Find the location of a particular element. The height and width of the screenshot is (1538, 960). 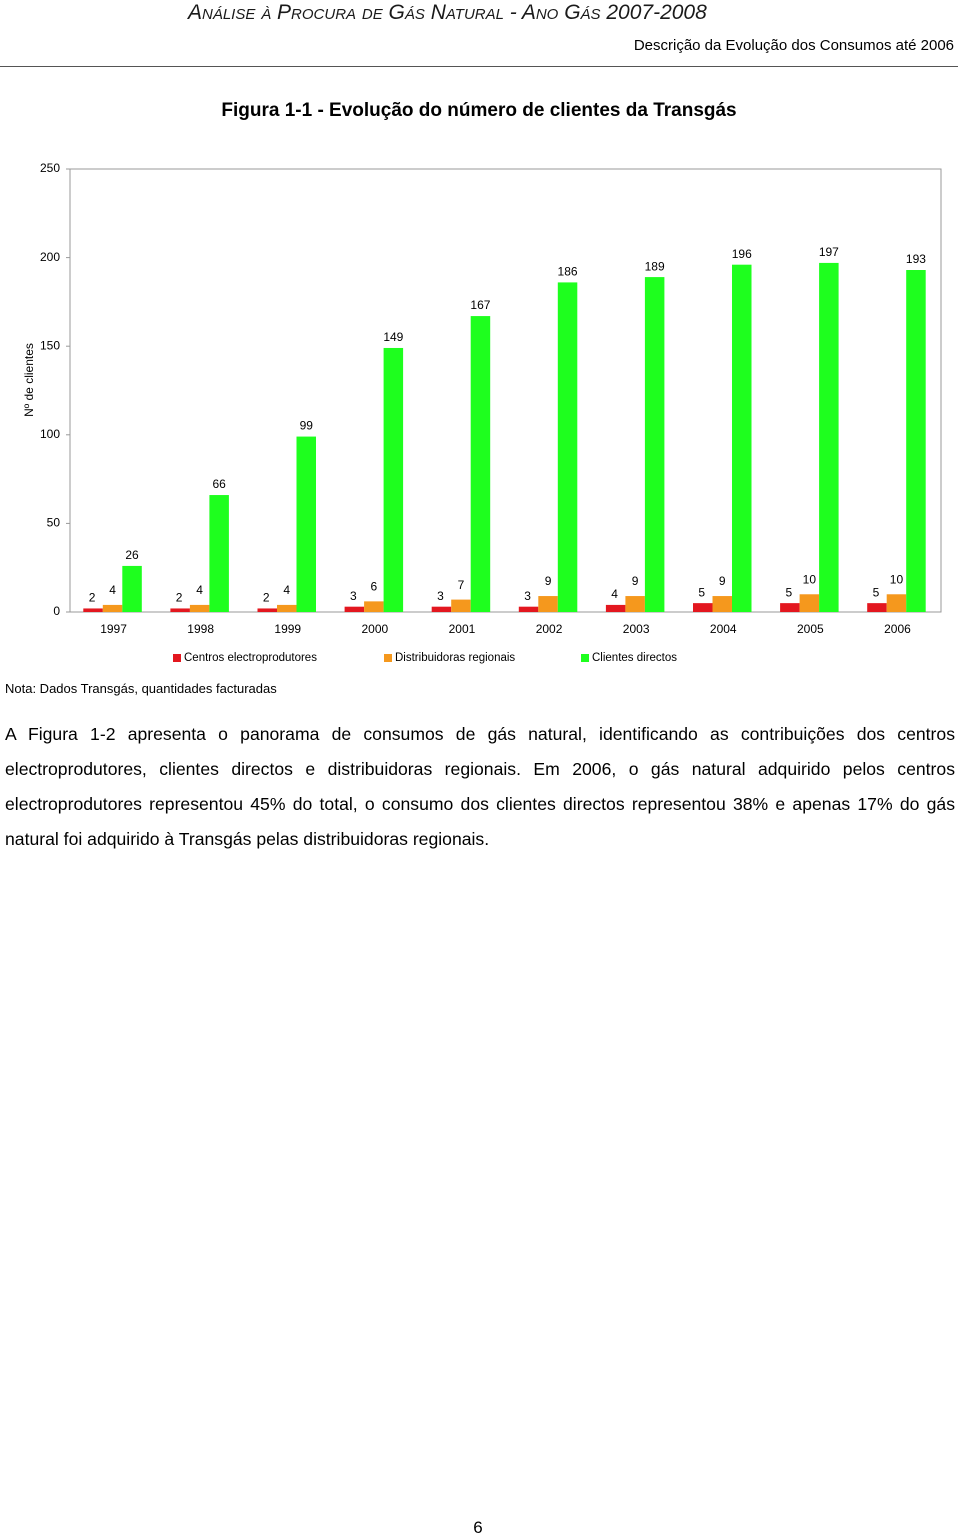

x-tick-label: 2003 is located at coordinates (636, 629).